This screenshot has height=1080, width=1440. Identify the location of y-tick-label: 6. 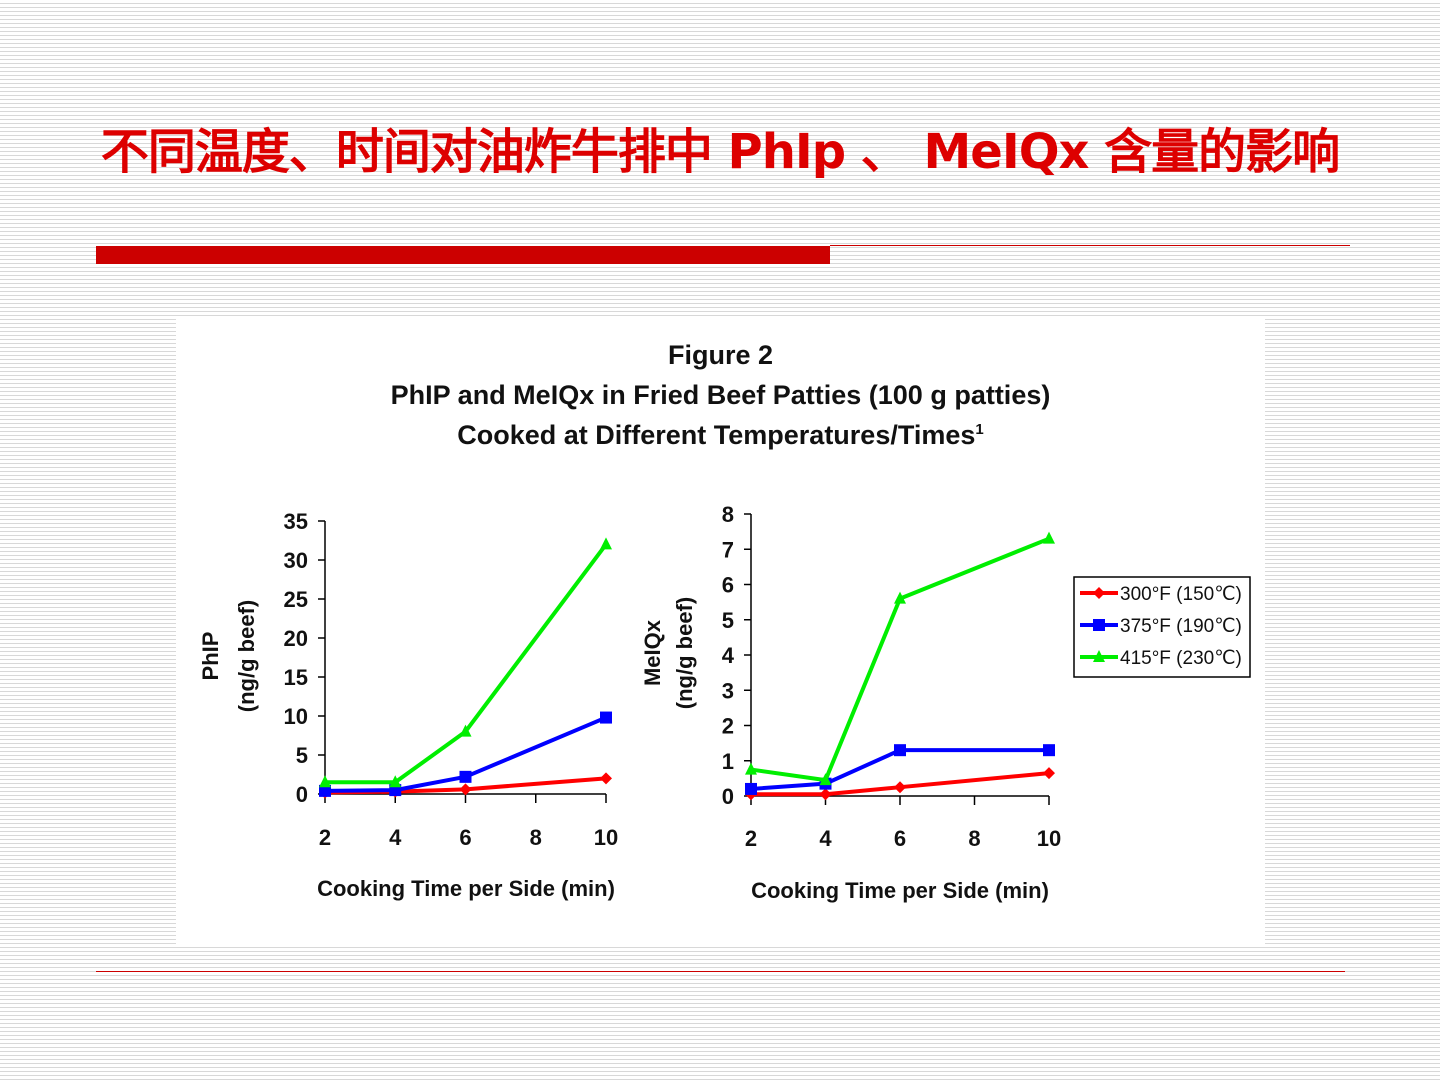
(728, 585).